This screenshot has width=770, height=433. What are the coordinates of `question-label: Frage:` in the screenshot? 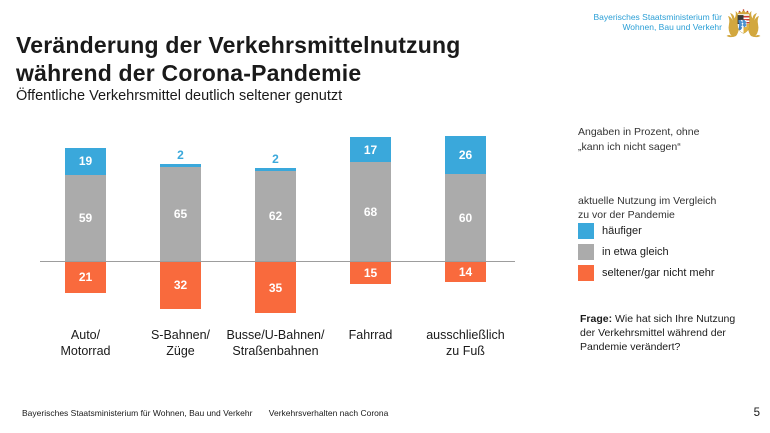 It's located at (596, 319).